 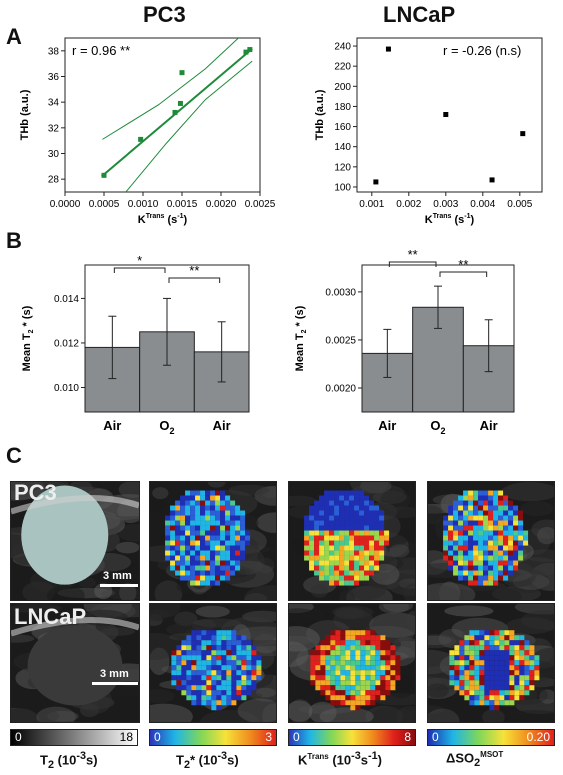 I want to click on y-tick-label: 100, so click(x=342, y=187).